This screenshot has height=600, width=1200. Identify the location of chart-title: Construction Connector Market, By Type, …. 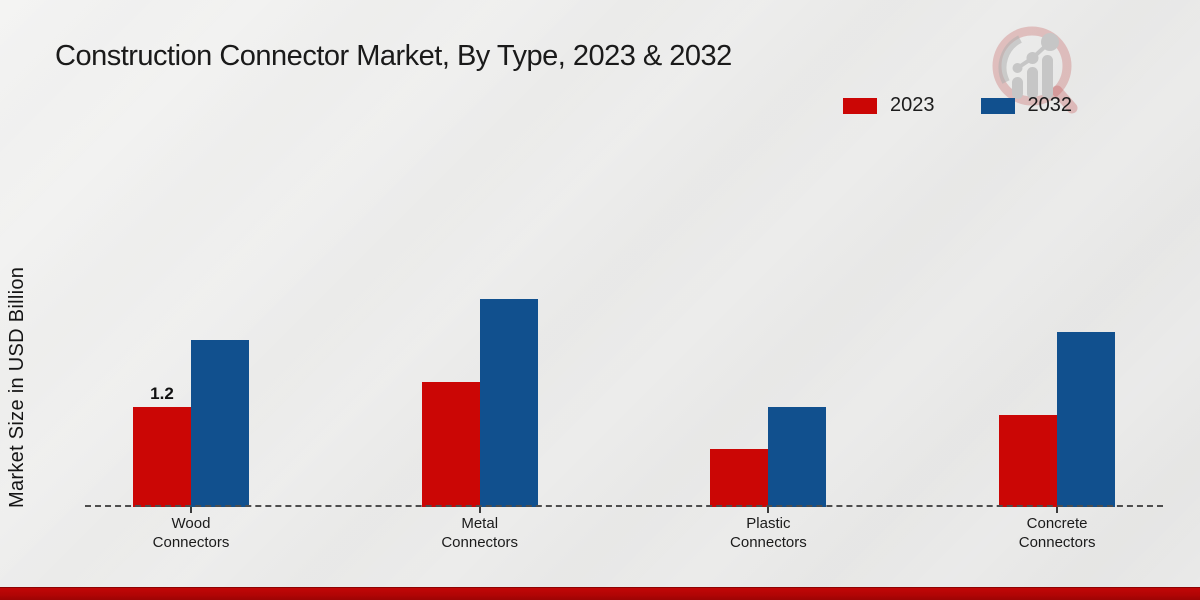
(393, 56).